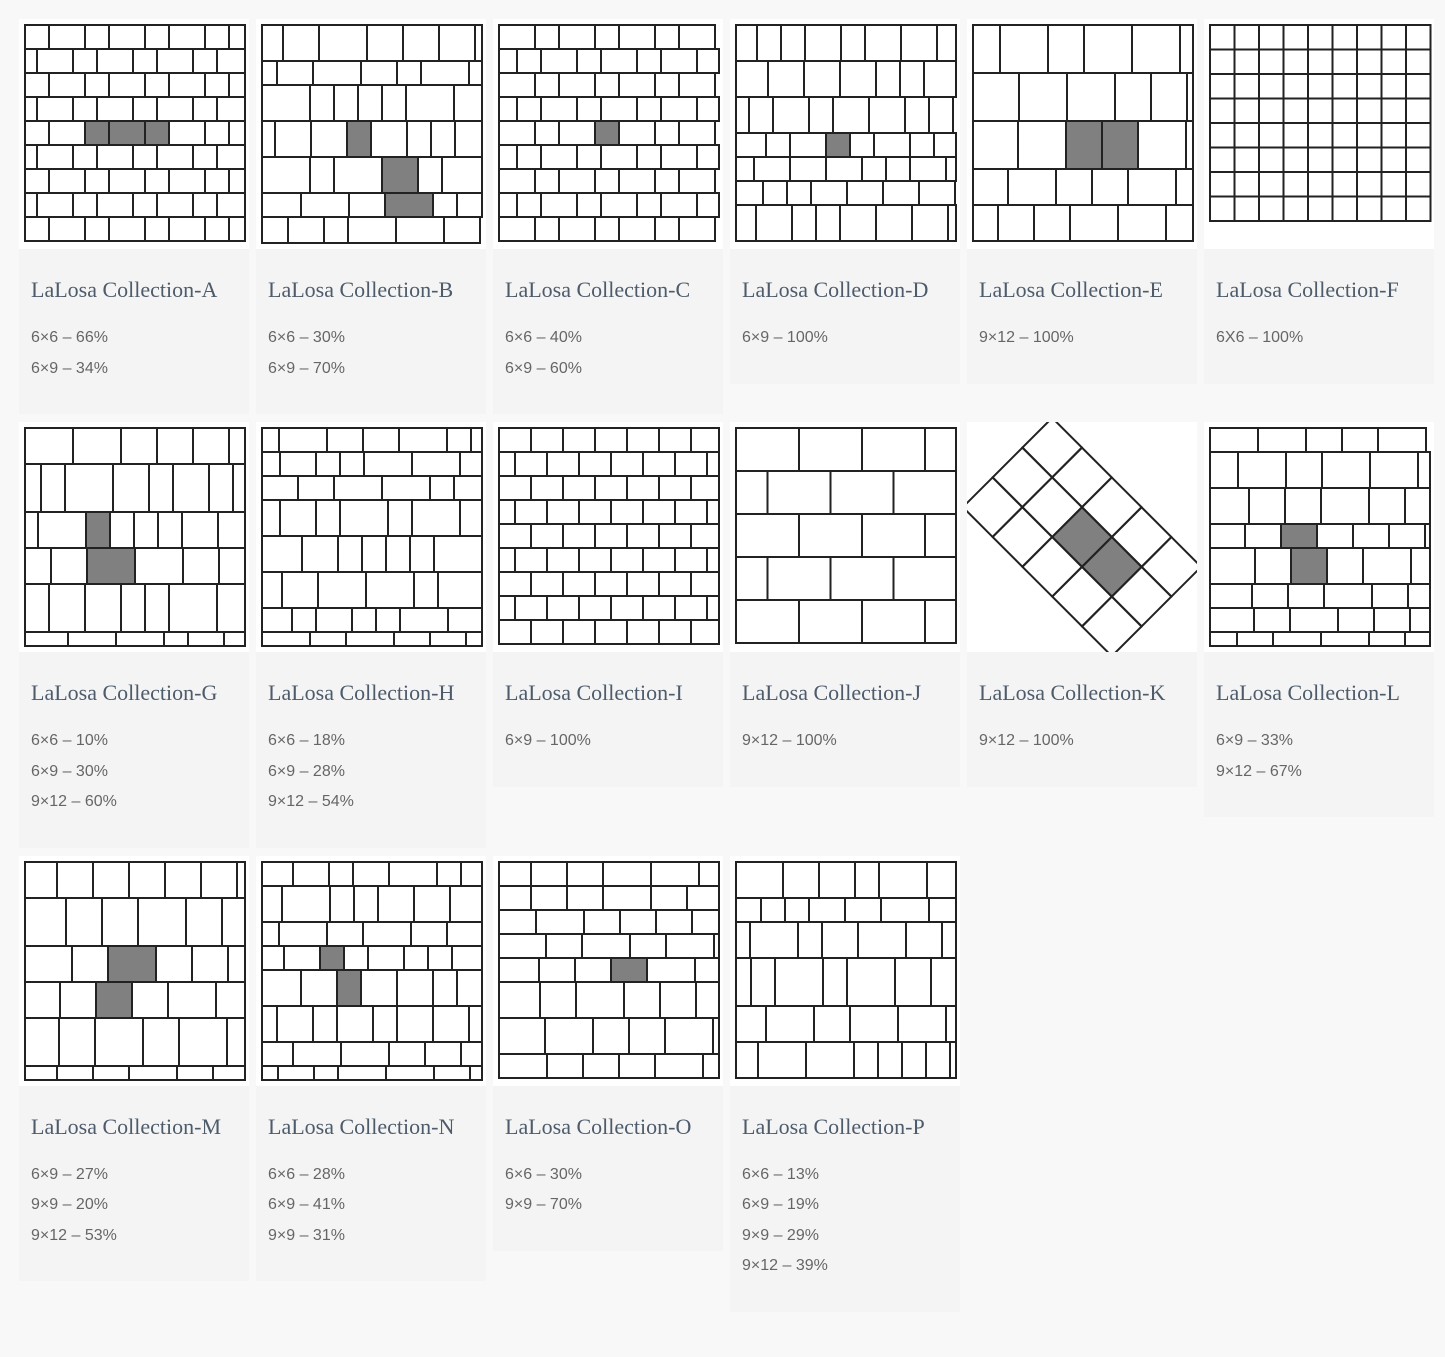 This screenshot has width=1445, height=1357. What do you see at coordinates (845, 201) in the screenshot?
I see `product-card: LaLosa Collection-D 6×9 – 100%` at bounding box center [845, 201].